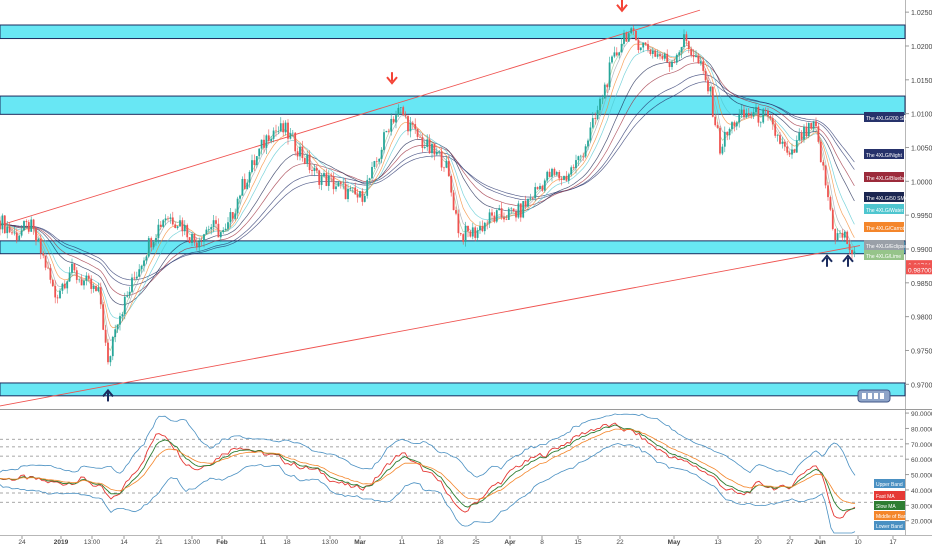 This screenshot has height=555, width=932. Describe the element at coordinates (108, 395) in the screenshot. I see `buy-arrow-icon` at that location.